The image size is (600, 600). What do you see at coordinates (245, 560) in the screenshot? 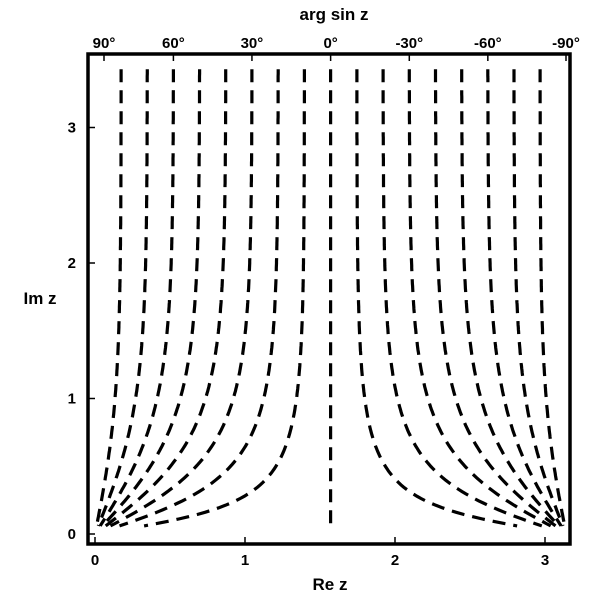
I see `x-tick-label-1: 1` at bounding box center [245, 560].